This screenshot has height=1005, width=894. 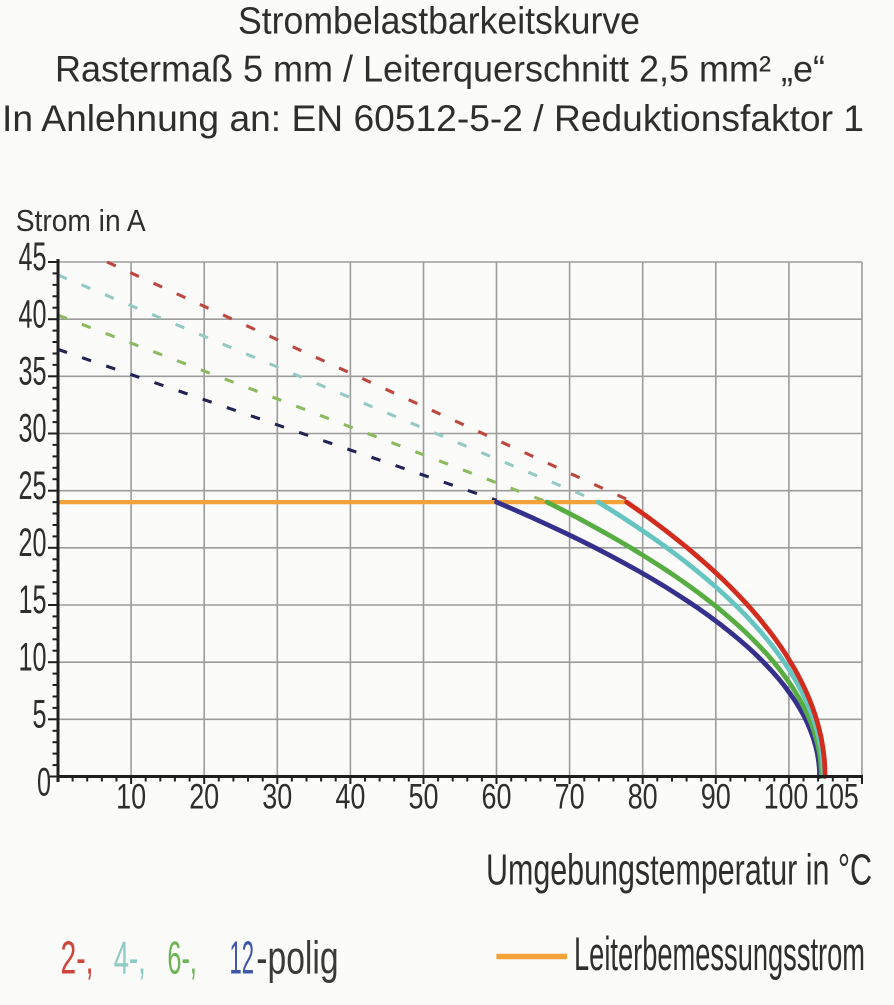 What do you see at coordinates (424, 797) in the screenshot?
I see `svg-text: 50` at bounding box center [424, 797].